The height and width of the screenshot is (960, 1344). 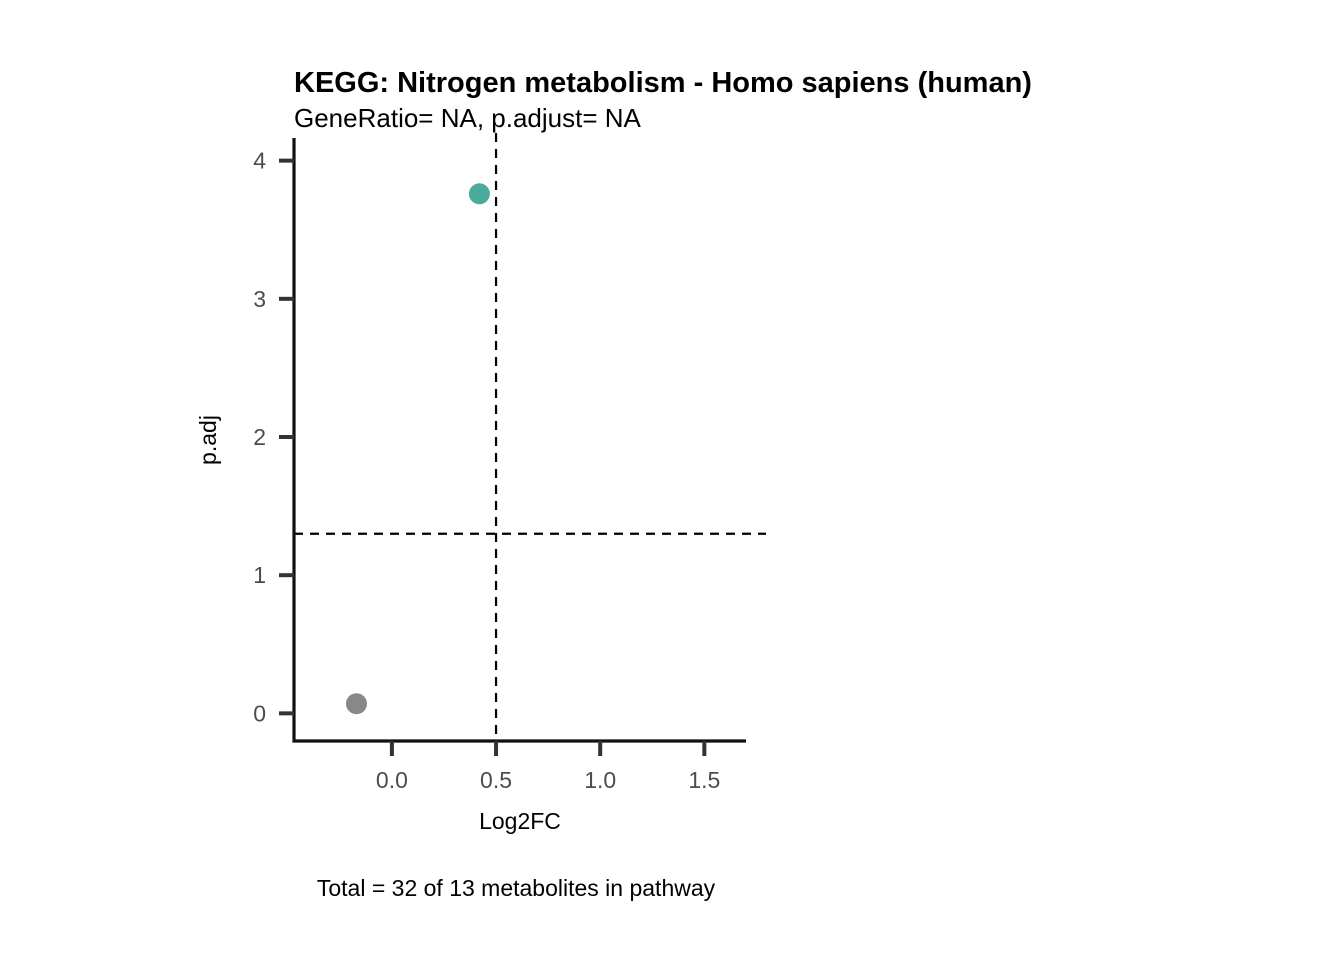 What do you see at coordinates (468, 118) in the screenshot?
I see `chart-subtitle: GeneRatio= NA, p.adjust= NA` at bounding box center [468, 118].